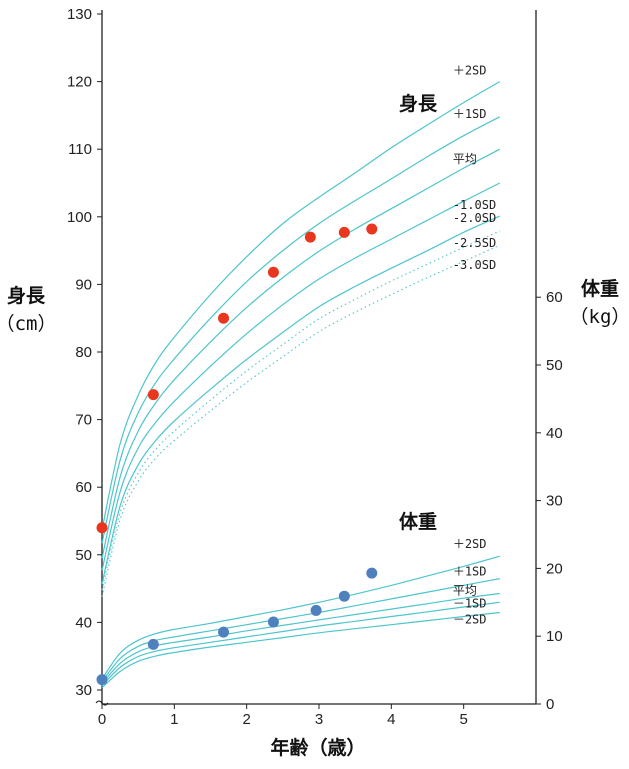  I want to click on right-tick-label: 40, so click(554, 433).